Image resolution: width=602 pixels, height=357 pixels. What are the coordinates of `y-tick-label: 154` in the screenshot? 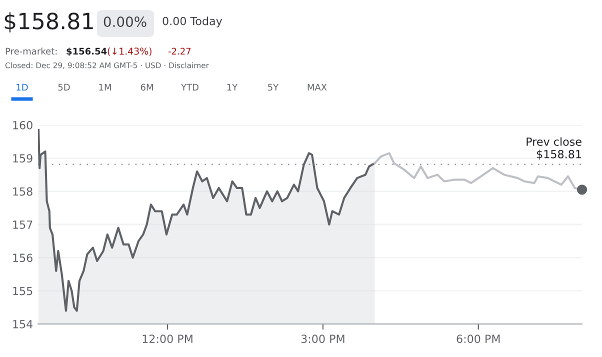 It's located at (23, 324).